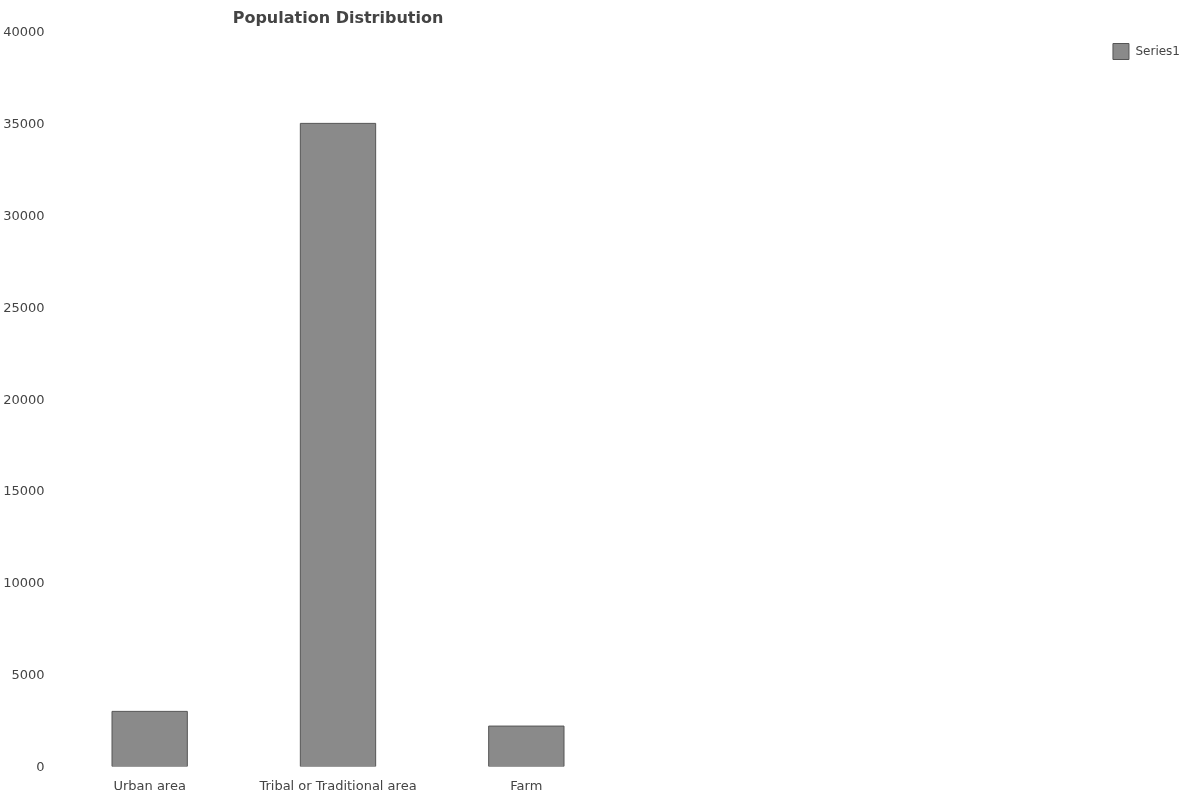 This screenshot has height=807, width=1200. I want to click on y-tick-label: 0, so click(40, 766).